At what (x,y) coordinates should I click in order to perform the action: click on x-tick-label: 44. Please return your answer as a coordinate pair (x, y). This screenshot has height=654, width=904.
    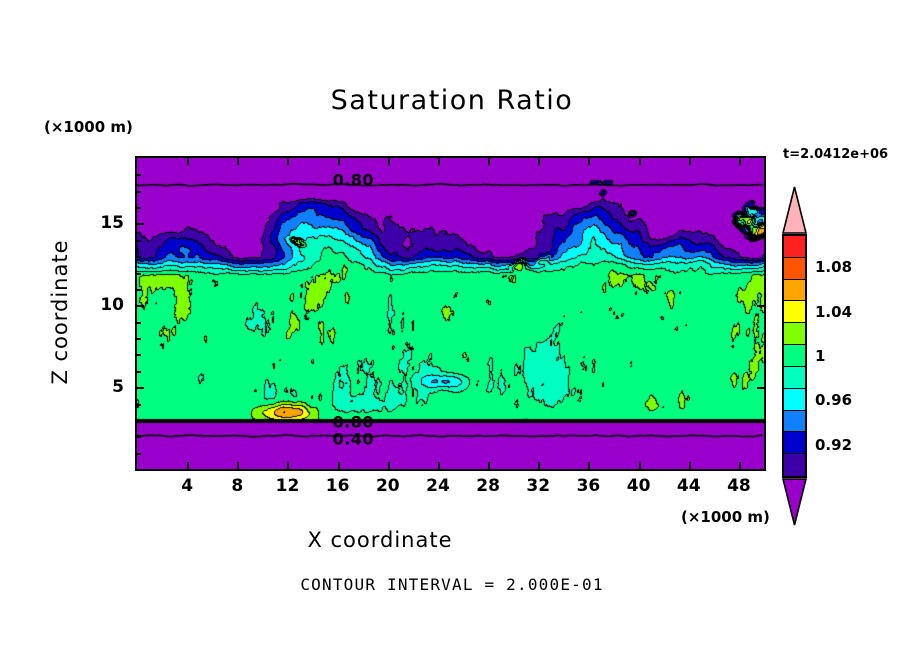
    Looking at the image, I should click on (688, 486).